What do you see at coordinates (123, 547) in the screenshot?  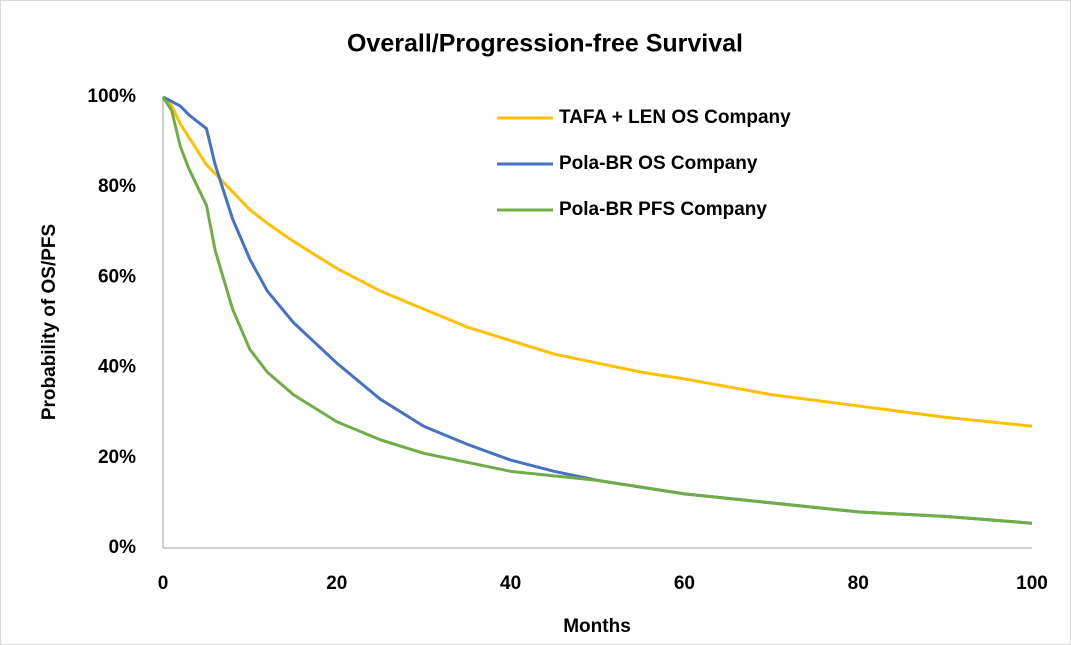 I see `y-tick-label: 0%` at bounding box center [123, 547].